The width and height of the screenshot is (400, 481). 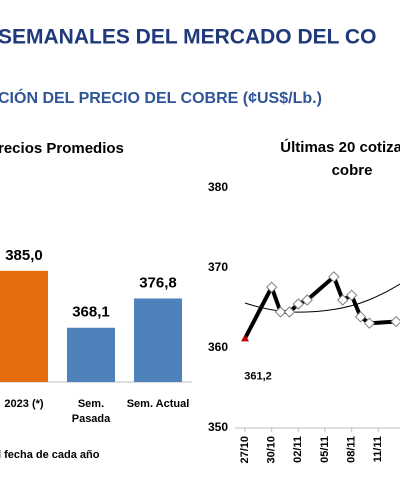 I want to click on y-tick-label: 360, so click(x=218, y=347).